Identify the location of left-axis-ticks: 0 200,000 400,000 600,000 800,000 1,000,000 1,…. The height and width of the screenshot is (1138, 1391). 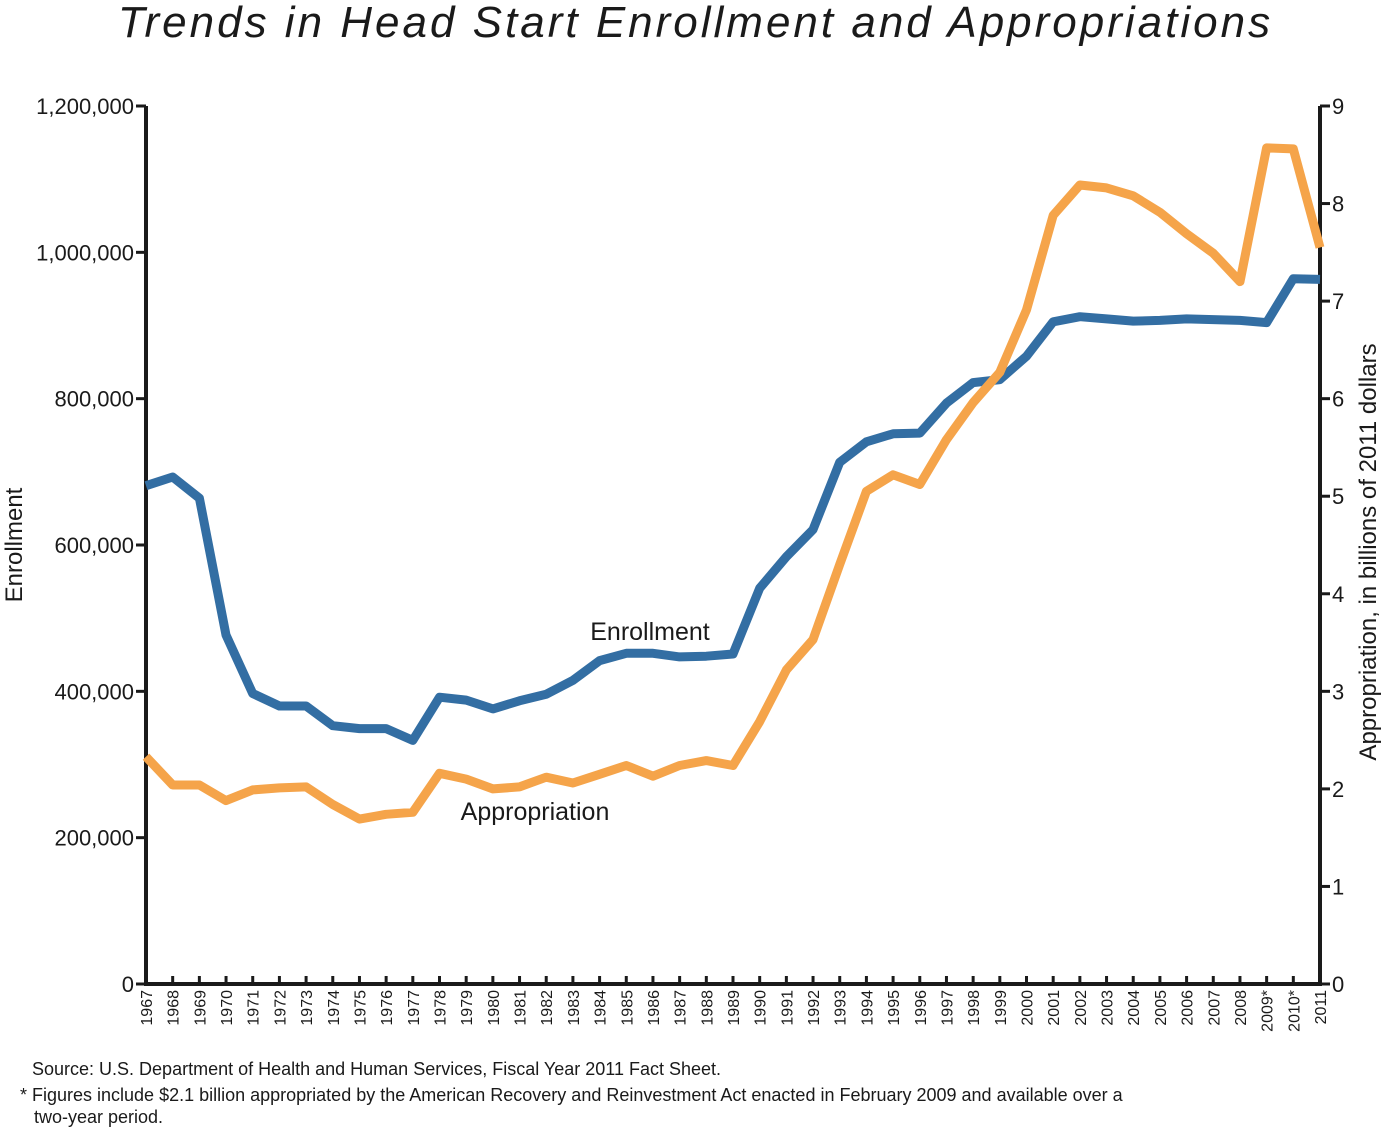
(91, 545).